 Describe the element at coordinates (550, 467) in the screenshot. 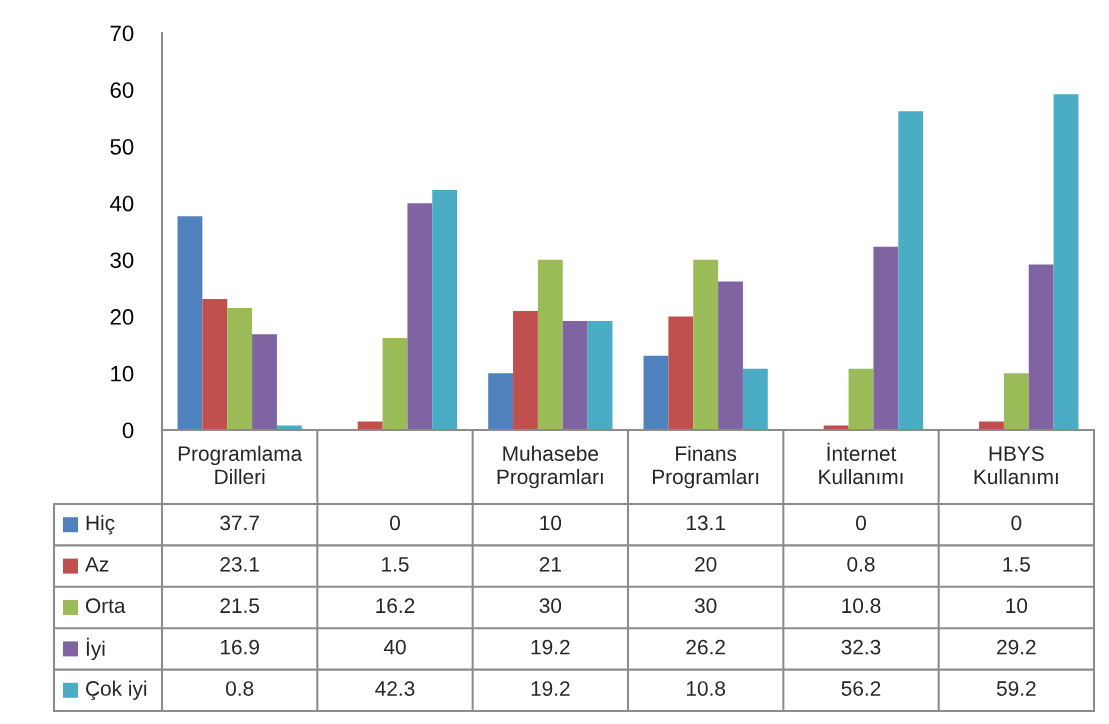

I see `x-tick-label: Muhasebe Programları` at that location.